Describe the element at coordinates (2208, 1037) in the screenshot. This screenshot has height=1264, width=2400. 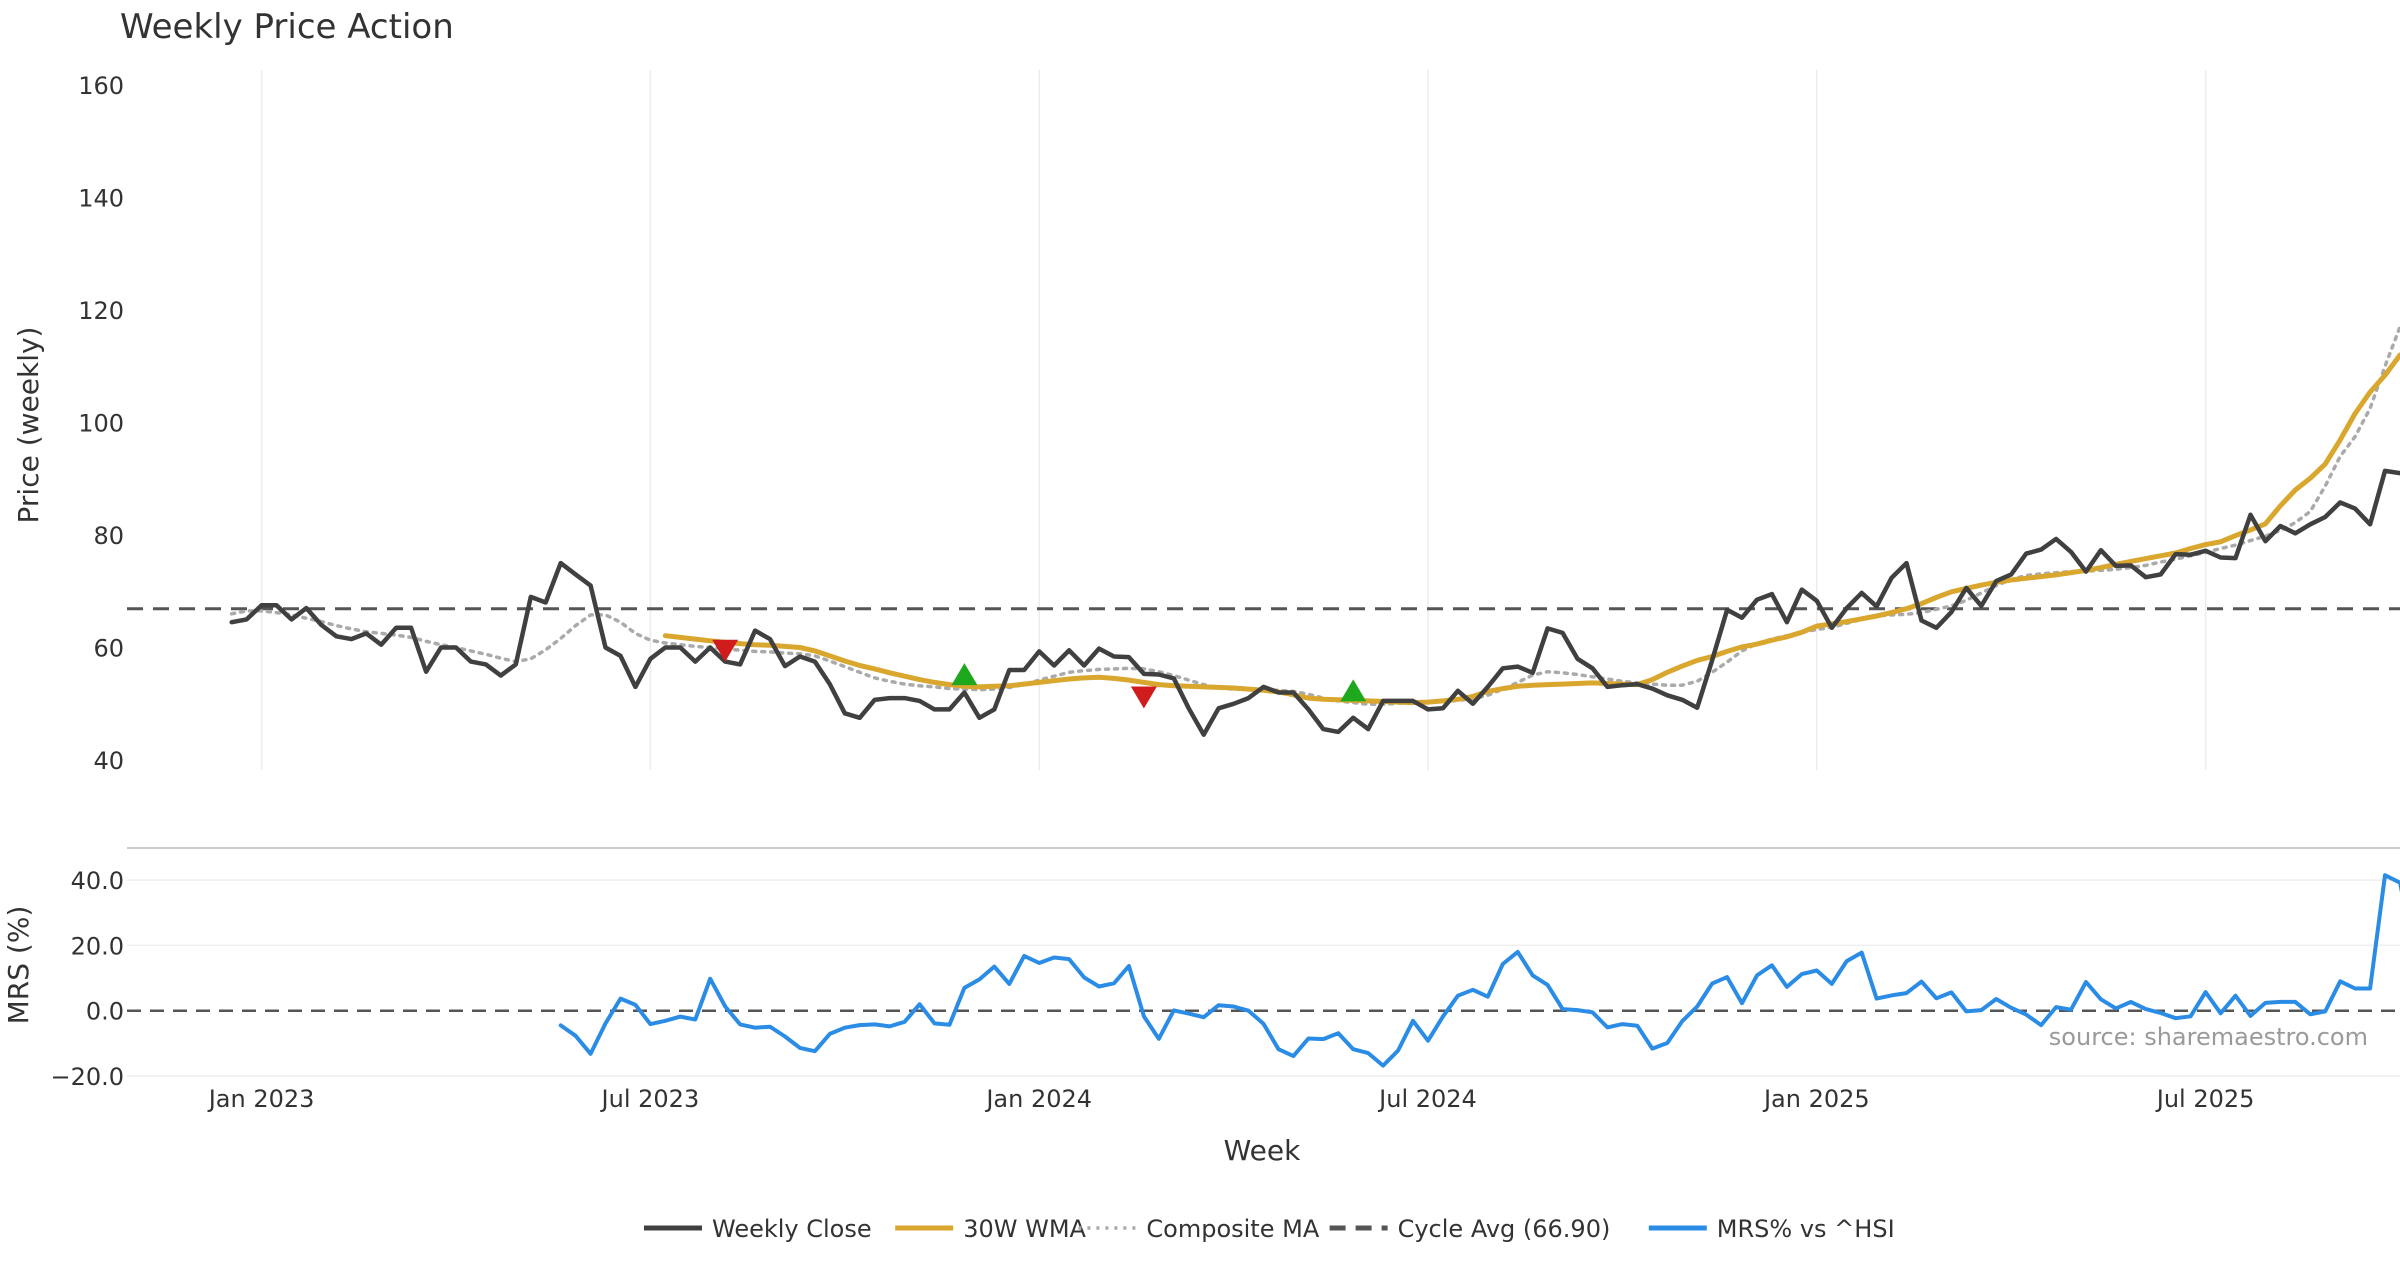
I see `source-note: source: sharemaestro.com` at that location.